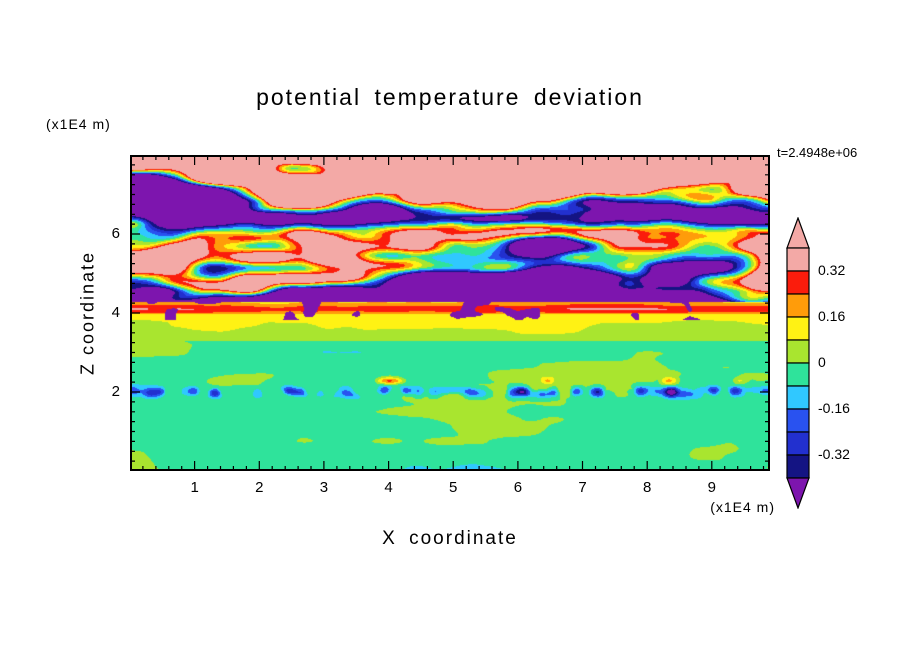 The width and height of the screenshot is (904, 654). What do you see at coordinates (388, 487) in the screenshot?
I see `x-tick-label: 4` at bounding box center [388, 487].